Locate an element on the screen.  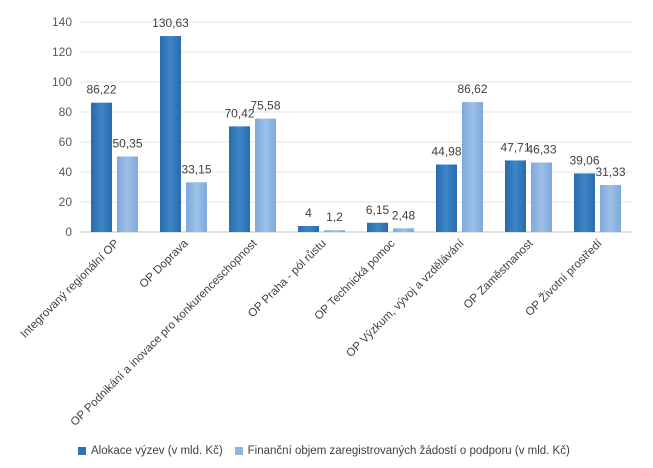
x-tick-label: OP Zaměstnanost is located at coordinates (499, 274).